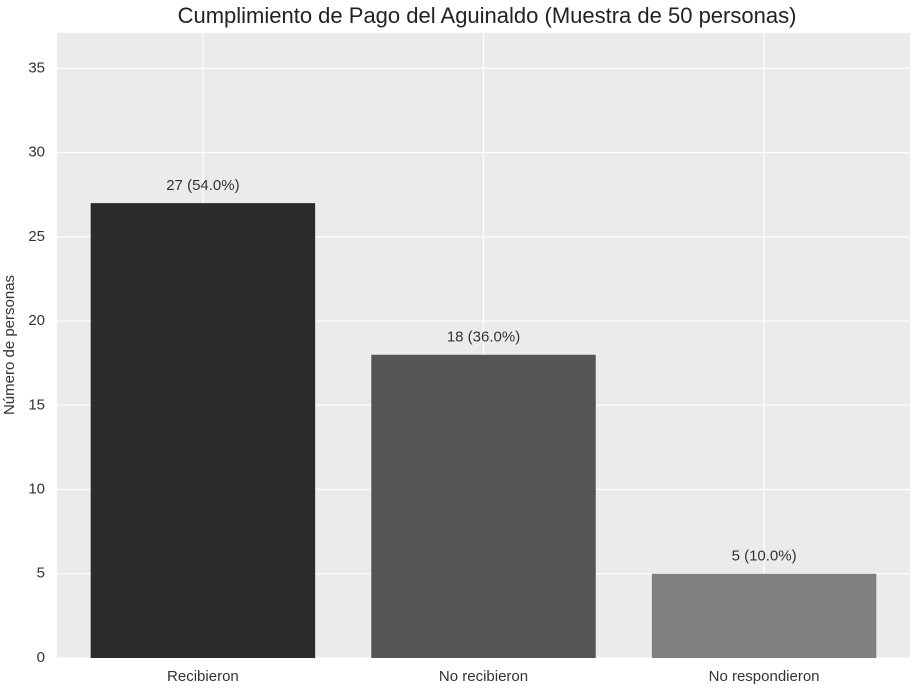  I want to click on y-axis-label: Número de personas, so click(9, 345).